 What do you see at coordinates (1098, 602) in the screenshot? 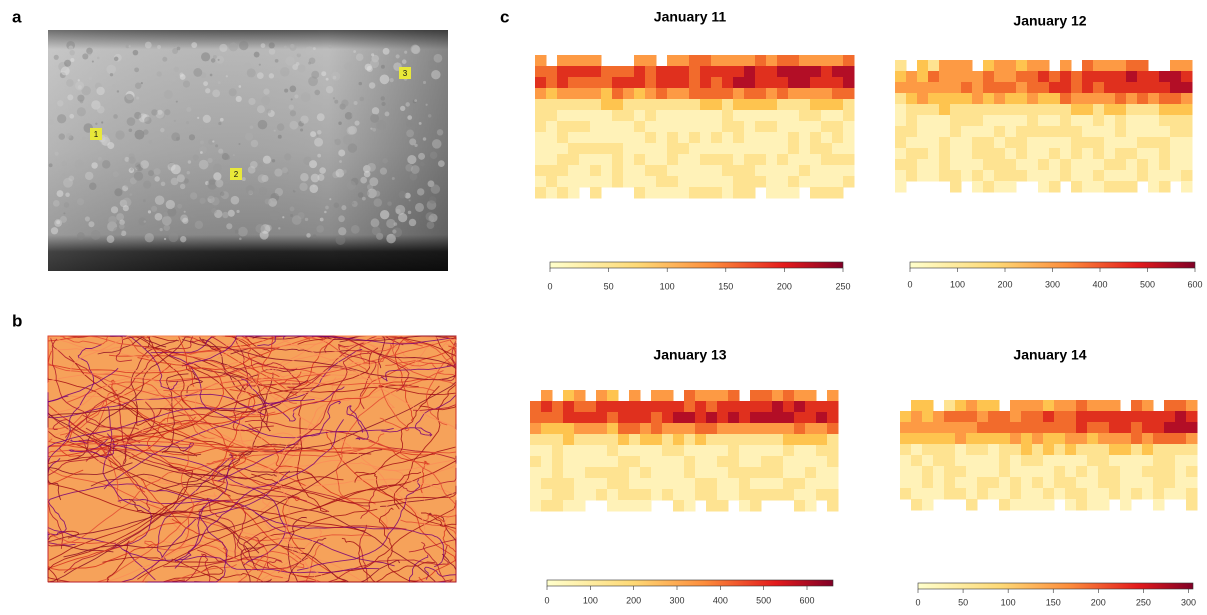
I see `colorbar-tick-label: 200` at bounding box center [1098, 602].